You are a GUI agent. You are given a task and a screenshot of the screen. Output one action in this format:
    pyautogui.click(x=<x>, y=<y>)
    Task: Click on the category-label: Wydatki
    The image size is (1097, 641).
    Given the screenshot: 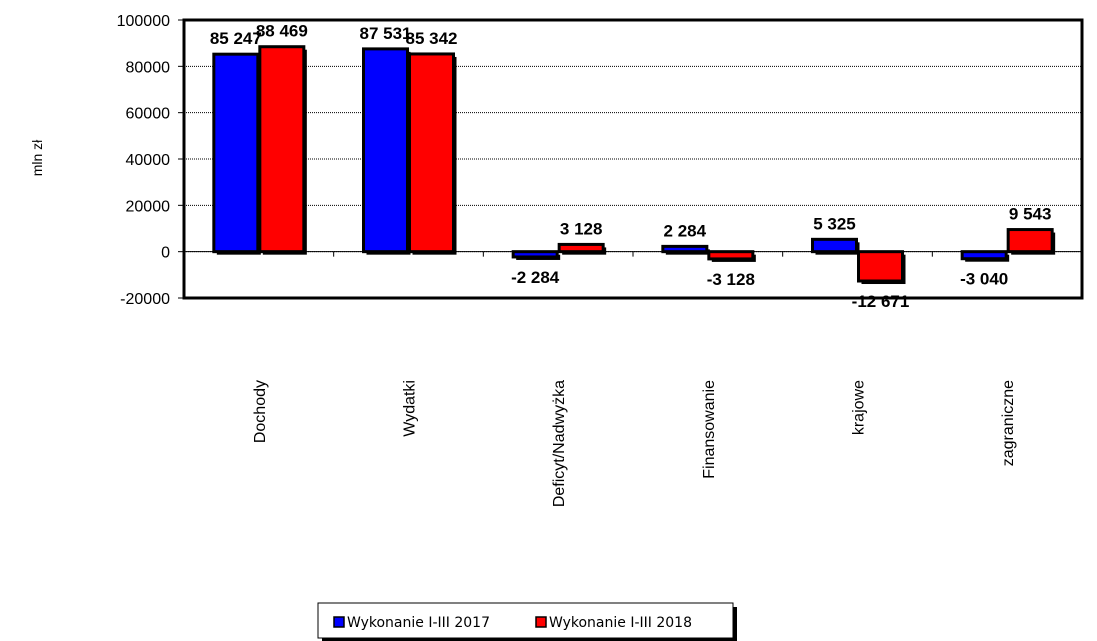 What is the action you would take?
    pyautogui.click(x=410, y=408)
    